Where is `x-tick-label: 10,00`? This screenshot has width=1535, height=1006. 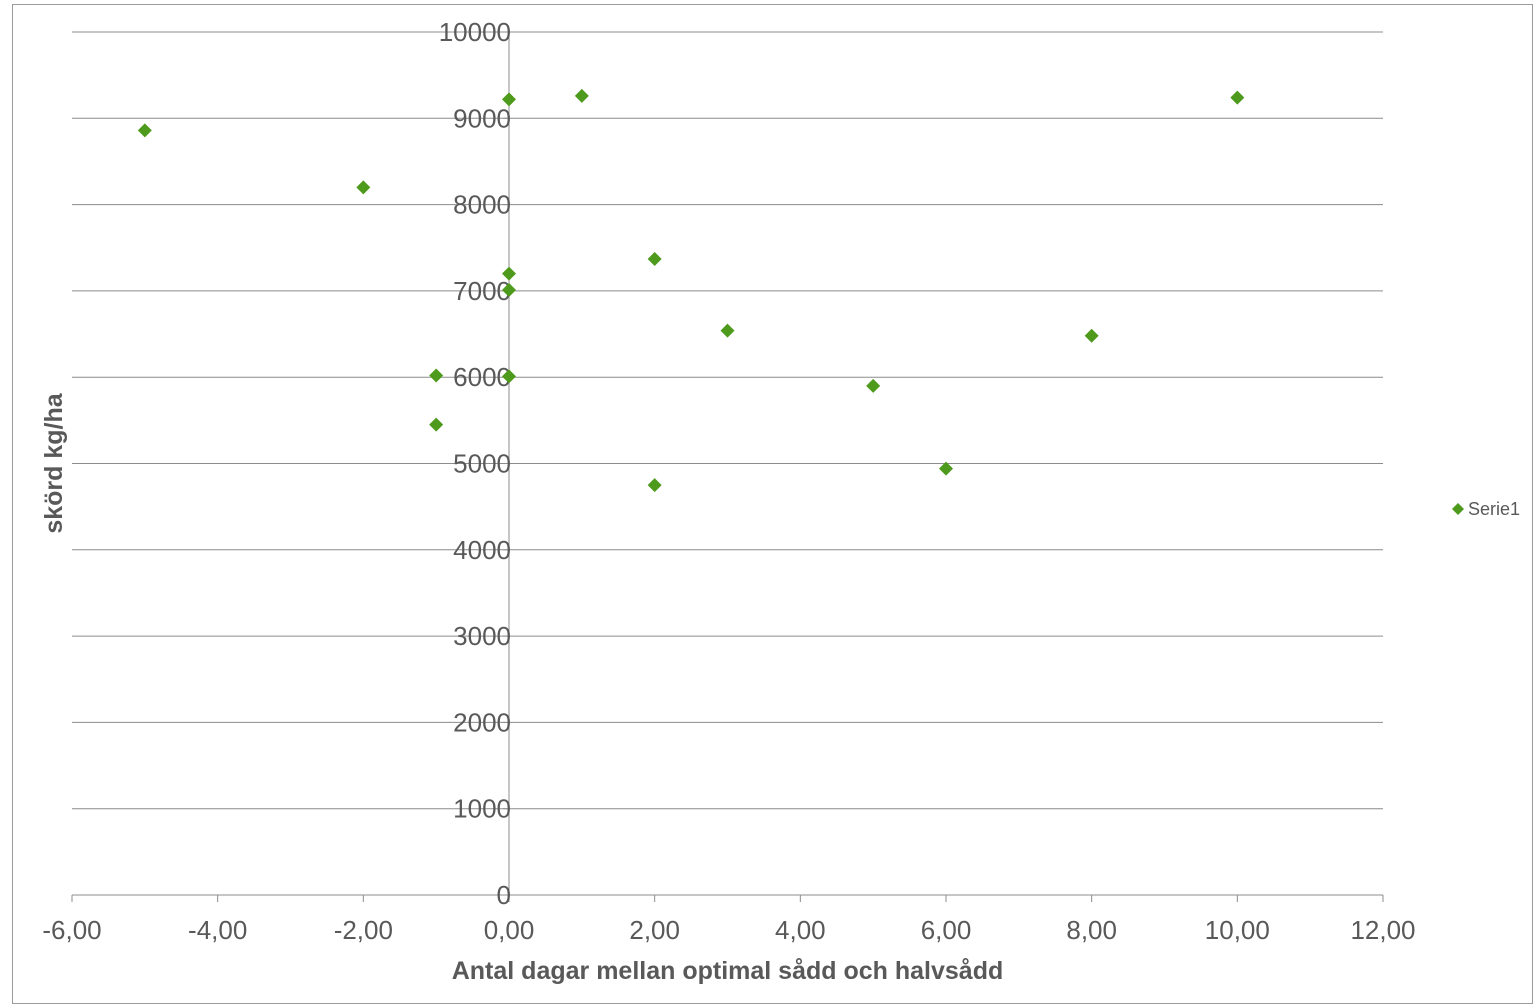
x-tick-label: 10,00 is located at coordinates (1237, 930).